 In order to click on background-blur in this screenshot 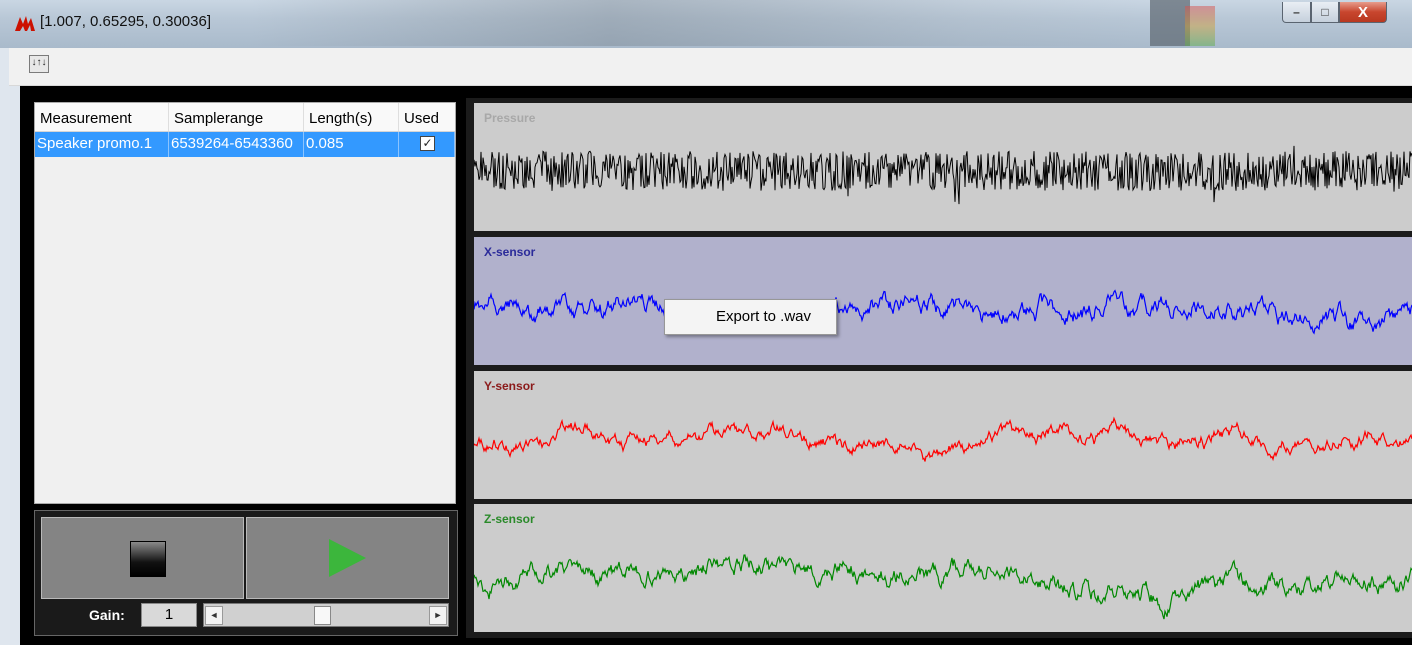, I will do `click(700, 23)`.